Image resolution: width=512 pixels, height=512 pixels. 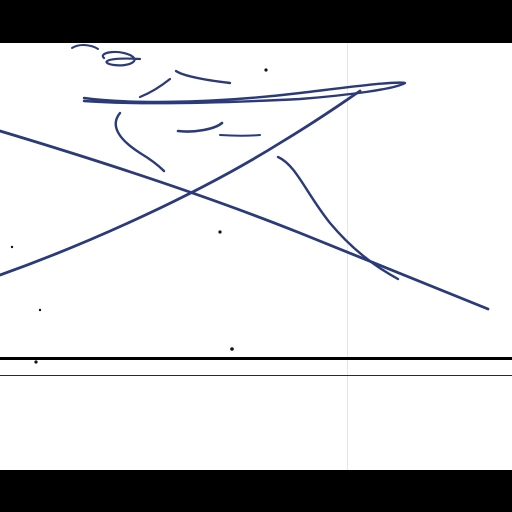 I want to click on form-divider-line, so click(x=256, y=375).